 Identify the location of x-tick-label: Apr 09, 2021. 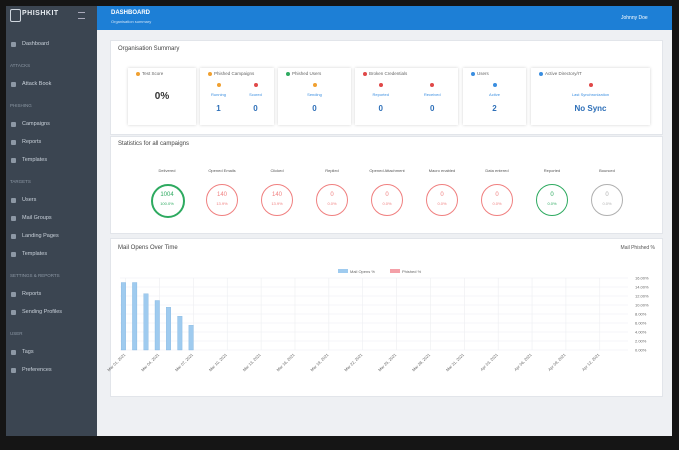
(557, 362).